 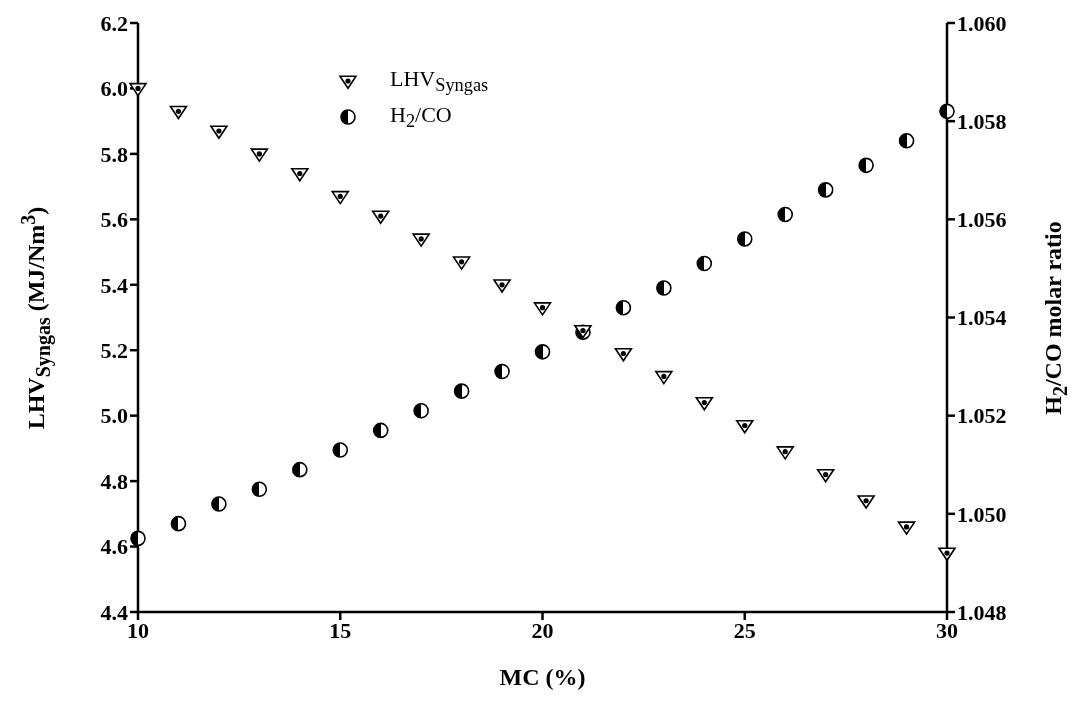 What do you see at coordinates (744, 630) in the screenshot?
I see `x-tick-label: 25` at bounding box center [744, 630].